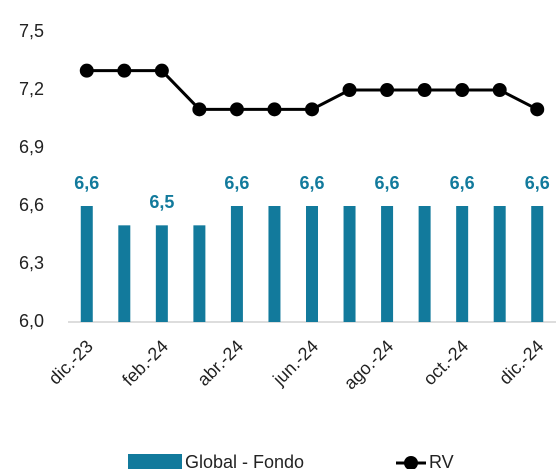 Image resolution: width=556 pixels, height=469 pixels. Describe the element at coordinates (445, 362) in the screenshot. I see `x-tick-label: oct.-24` at that location.